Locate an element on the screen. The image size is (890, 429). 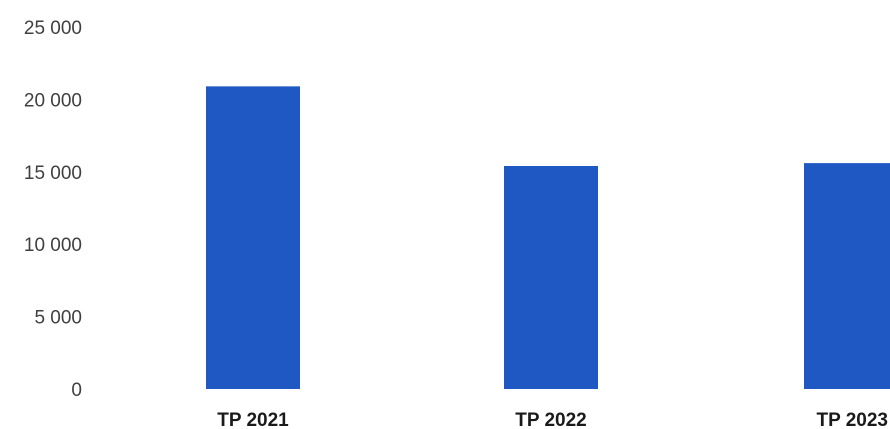
y-tick-label: 10 000 is located at coordinates (53, 245).